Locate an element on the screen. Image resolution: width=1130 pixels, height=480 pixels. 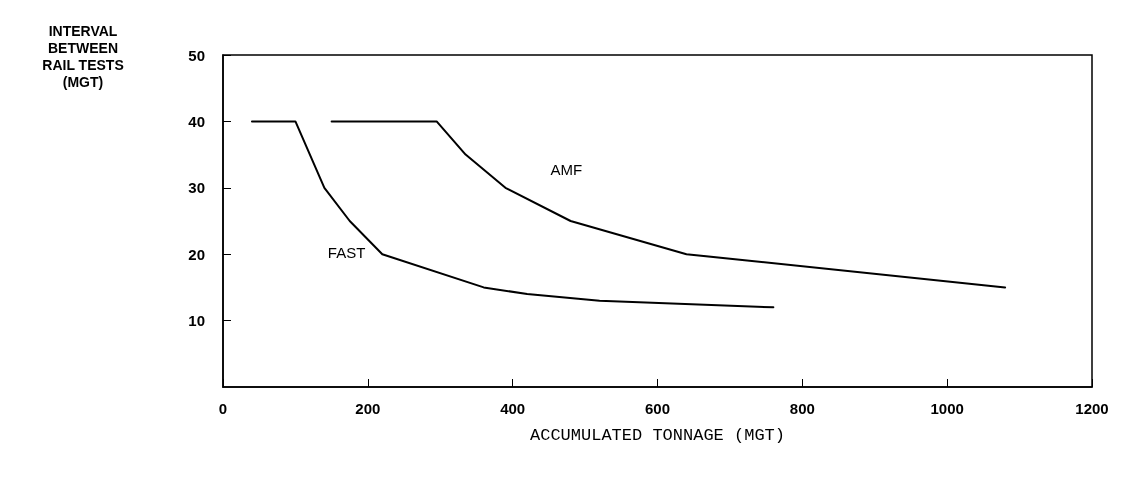
x-tick-label: 200 is located at coordinates (368, 408).